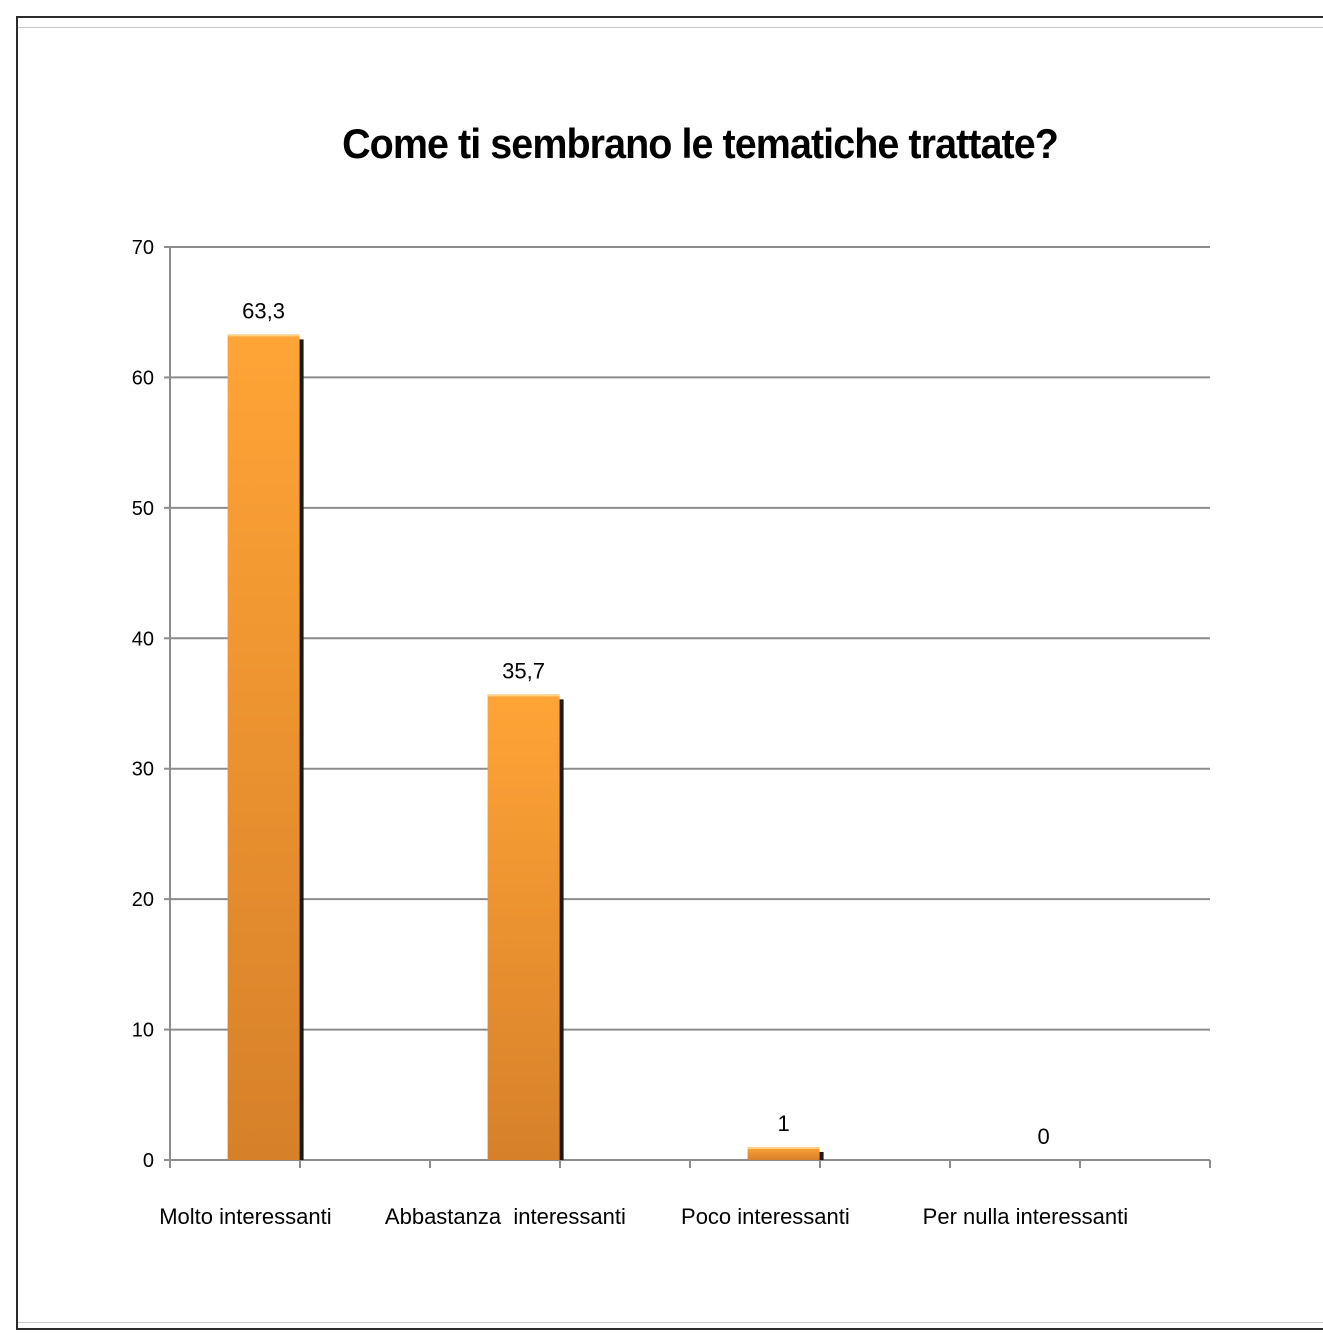 Image resolution: width=1323 pixels, height=1334 pixels. Describe the element at coordinates (670, 27) in the screenshot. I see `frame-top-rule` at that location.